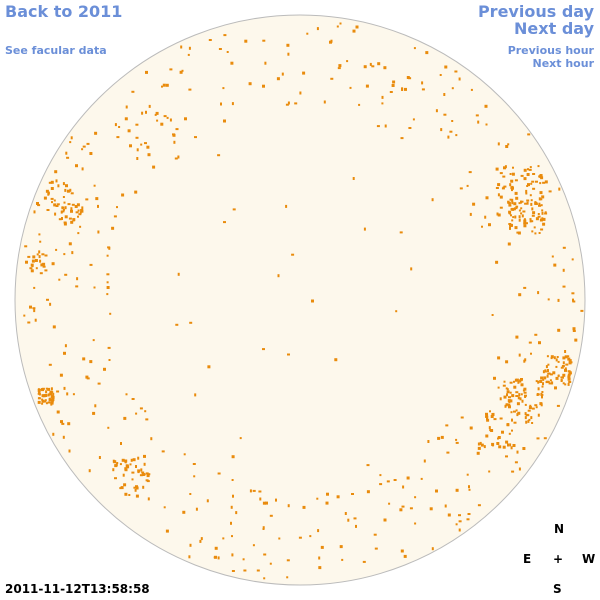 Image resolution: width=600 pixels, height=600 pixels. What do you see at coordinates (550, 50) in the screenshot?
I see `previous-hour-link: Previous hour` at bounding box center [550, 50].